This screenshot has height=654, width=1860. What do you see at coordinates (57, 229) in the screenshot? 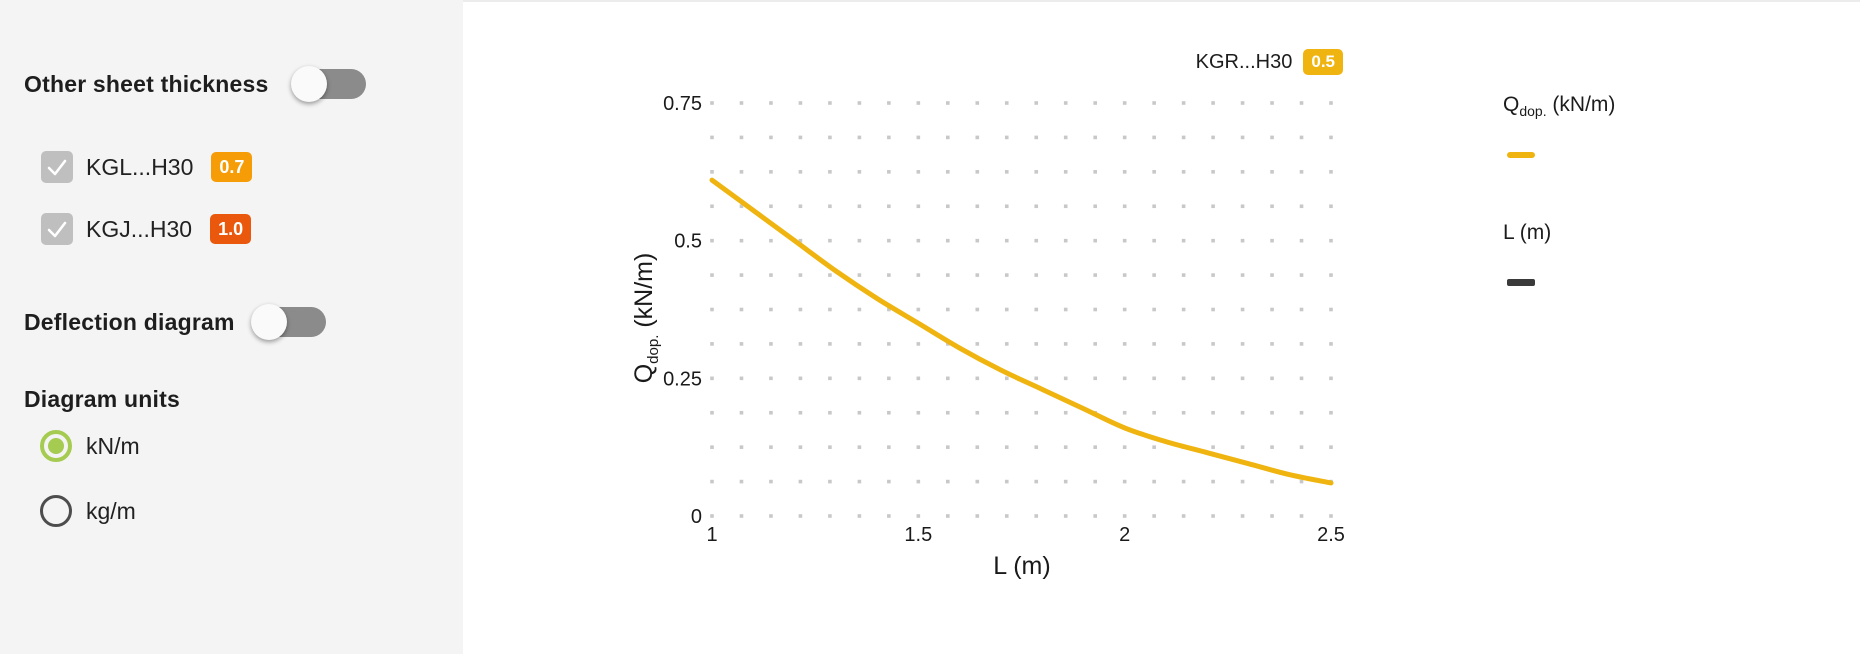
I see `kgj-checkbox` at bounding box center [57, 229].